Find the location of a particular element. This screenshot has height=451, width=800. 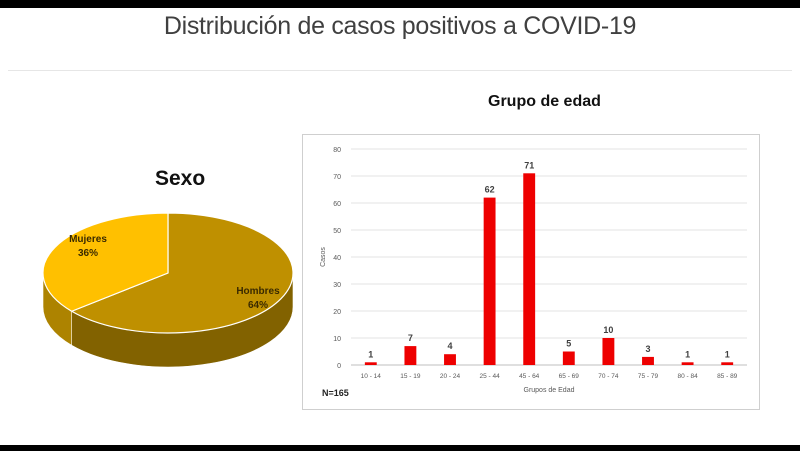

data-label: 10 is located at coordinates (608, 330).